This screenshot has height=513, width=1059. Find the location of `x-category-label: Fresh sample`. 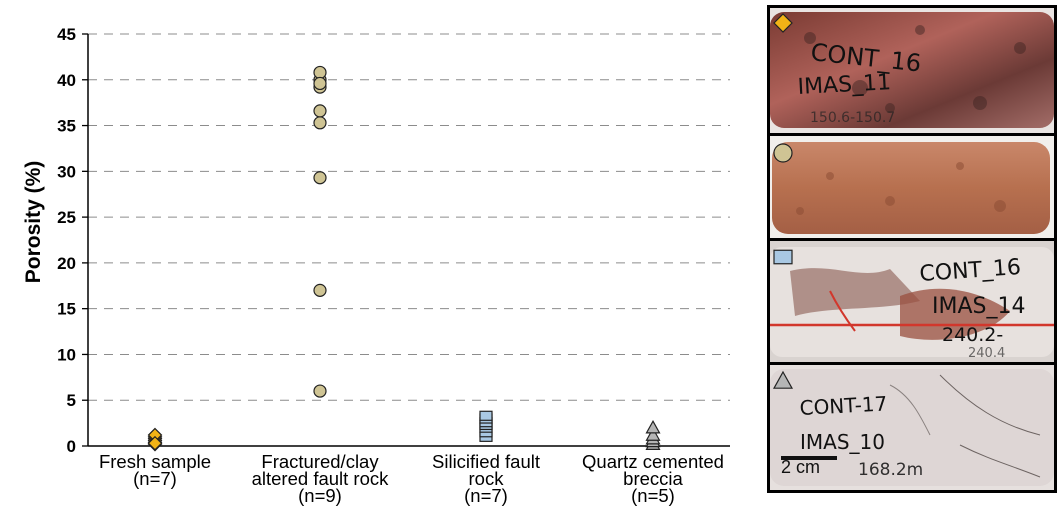

x-category-label: Fresh sample is located at coordinates (155, 461).